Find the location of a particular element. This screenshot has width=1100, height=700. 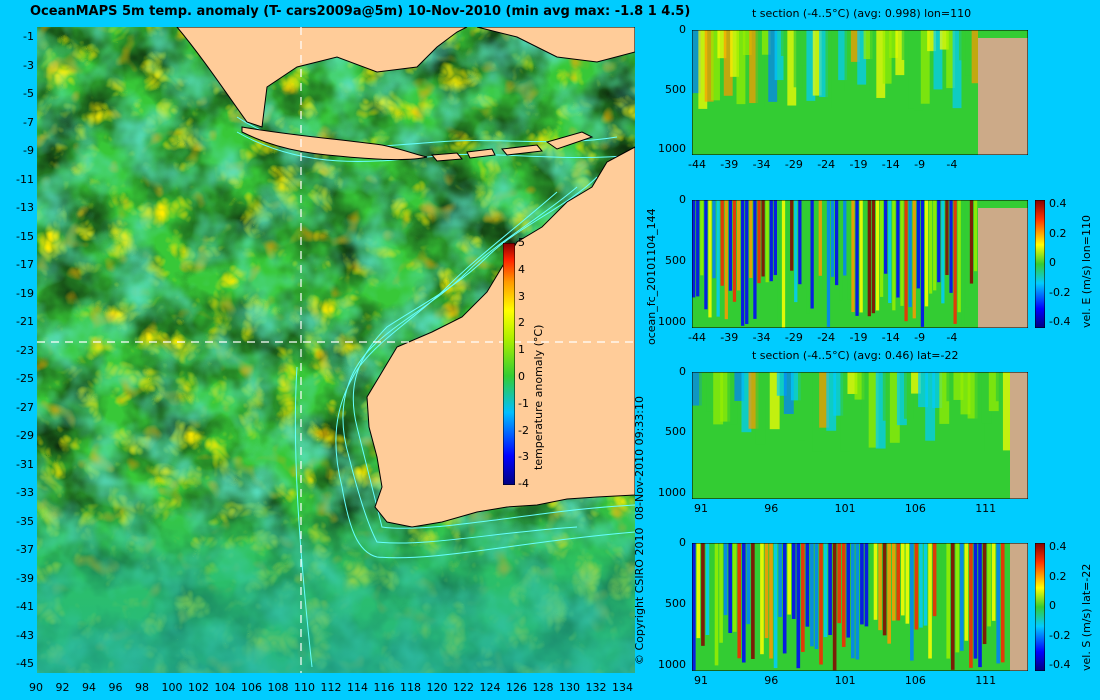

lon-tick: 118 is located at coordinates (410, 687).